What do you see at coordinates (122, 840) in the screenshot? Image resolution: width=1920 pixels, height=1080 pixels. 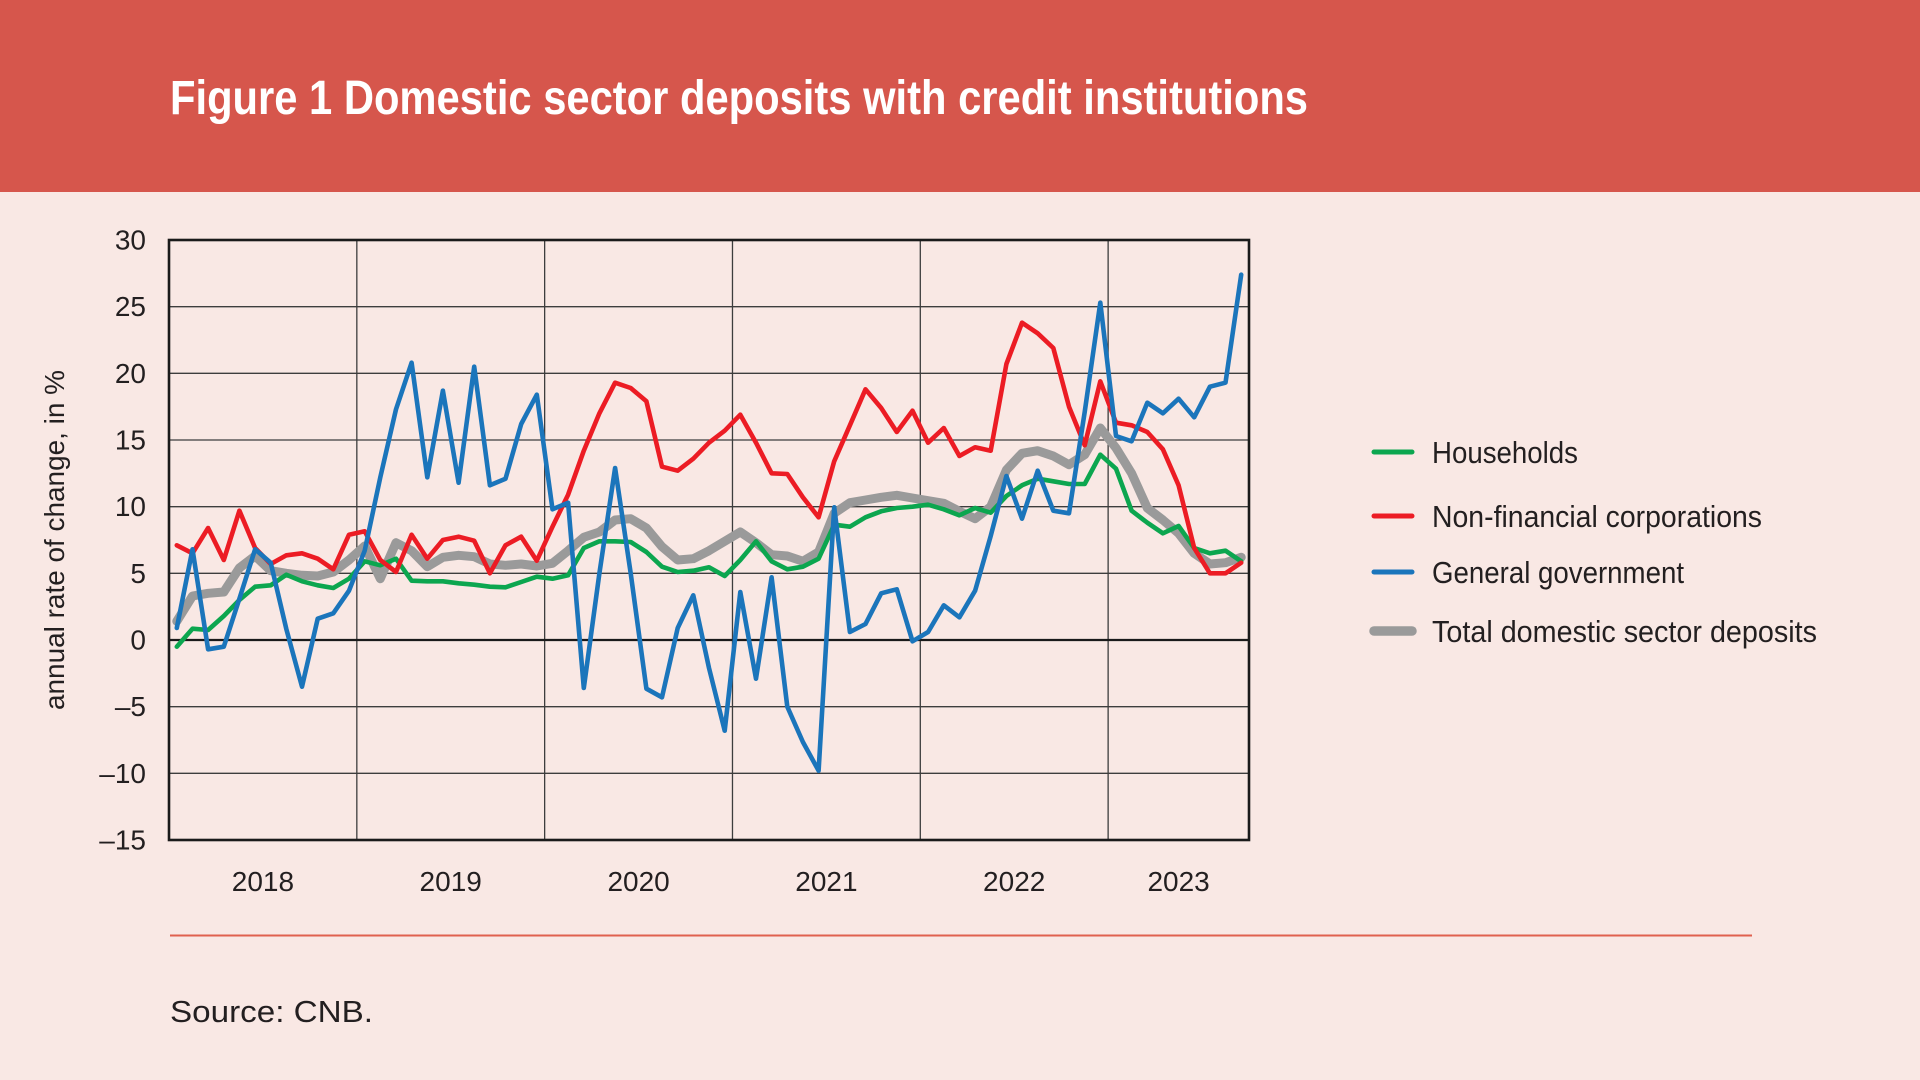 I see `svg-text: –15` at bounding box center [122, 840].